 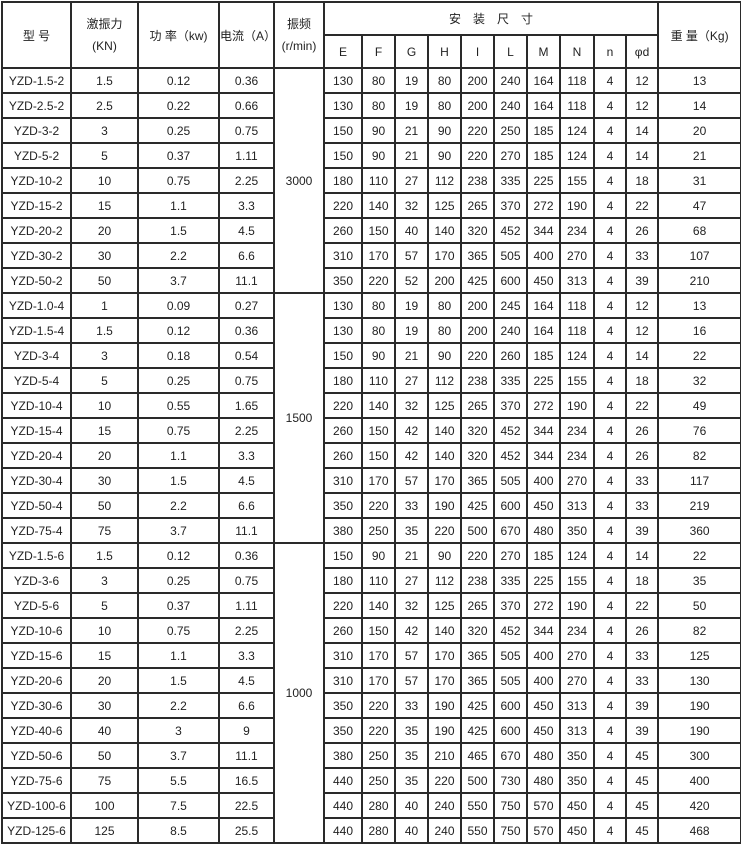 I want to click on cell-model: YZD-15-2, so click(x=36, y=205).